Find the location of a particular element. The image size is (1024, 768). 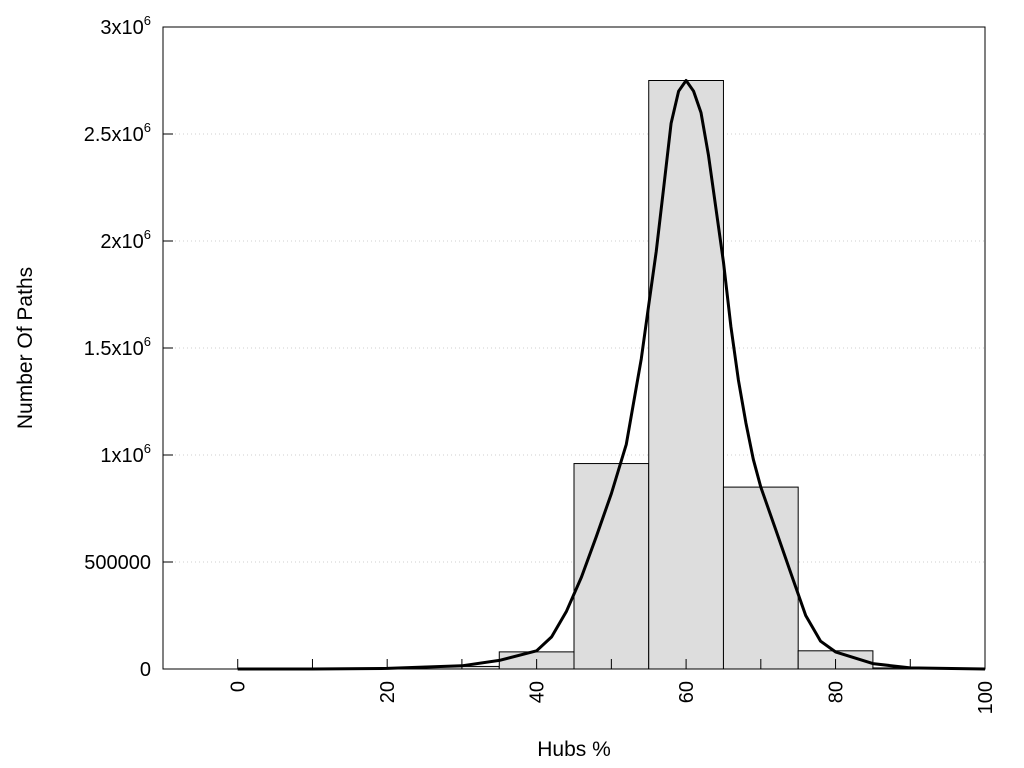

y-tick-label: 2.5x10⁶ is located at coordinates (117, 133).